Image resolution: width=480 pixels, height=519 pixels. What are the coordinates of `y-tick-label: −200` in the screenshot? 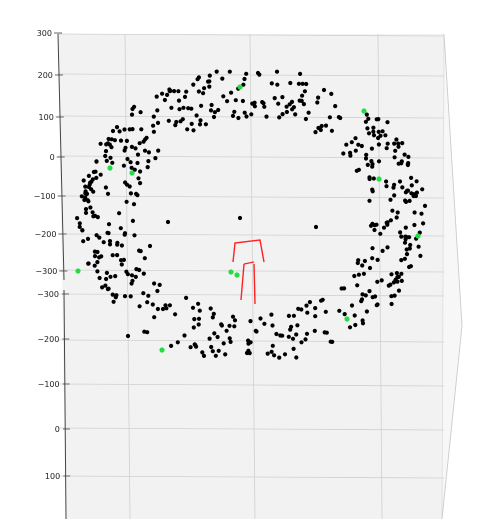 It's located at (48, 339).